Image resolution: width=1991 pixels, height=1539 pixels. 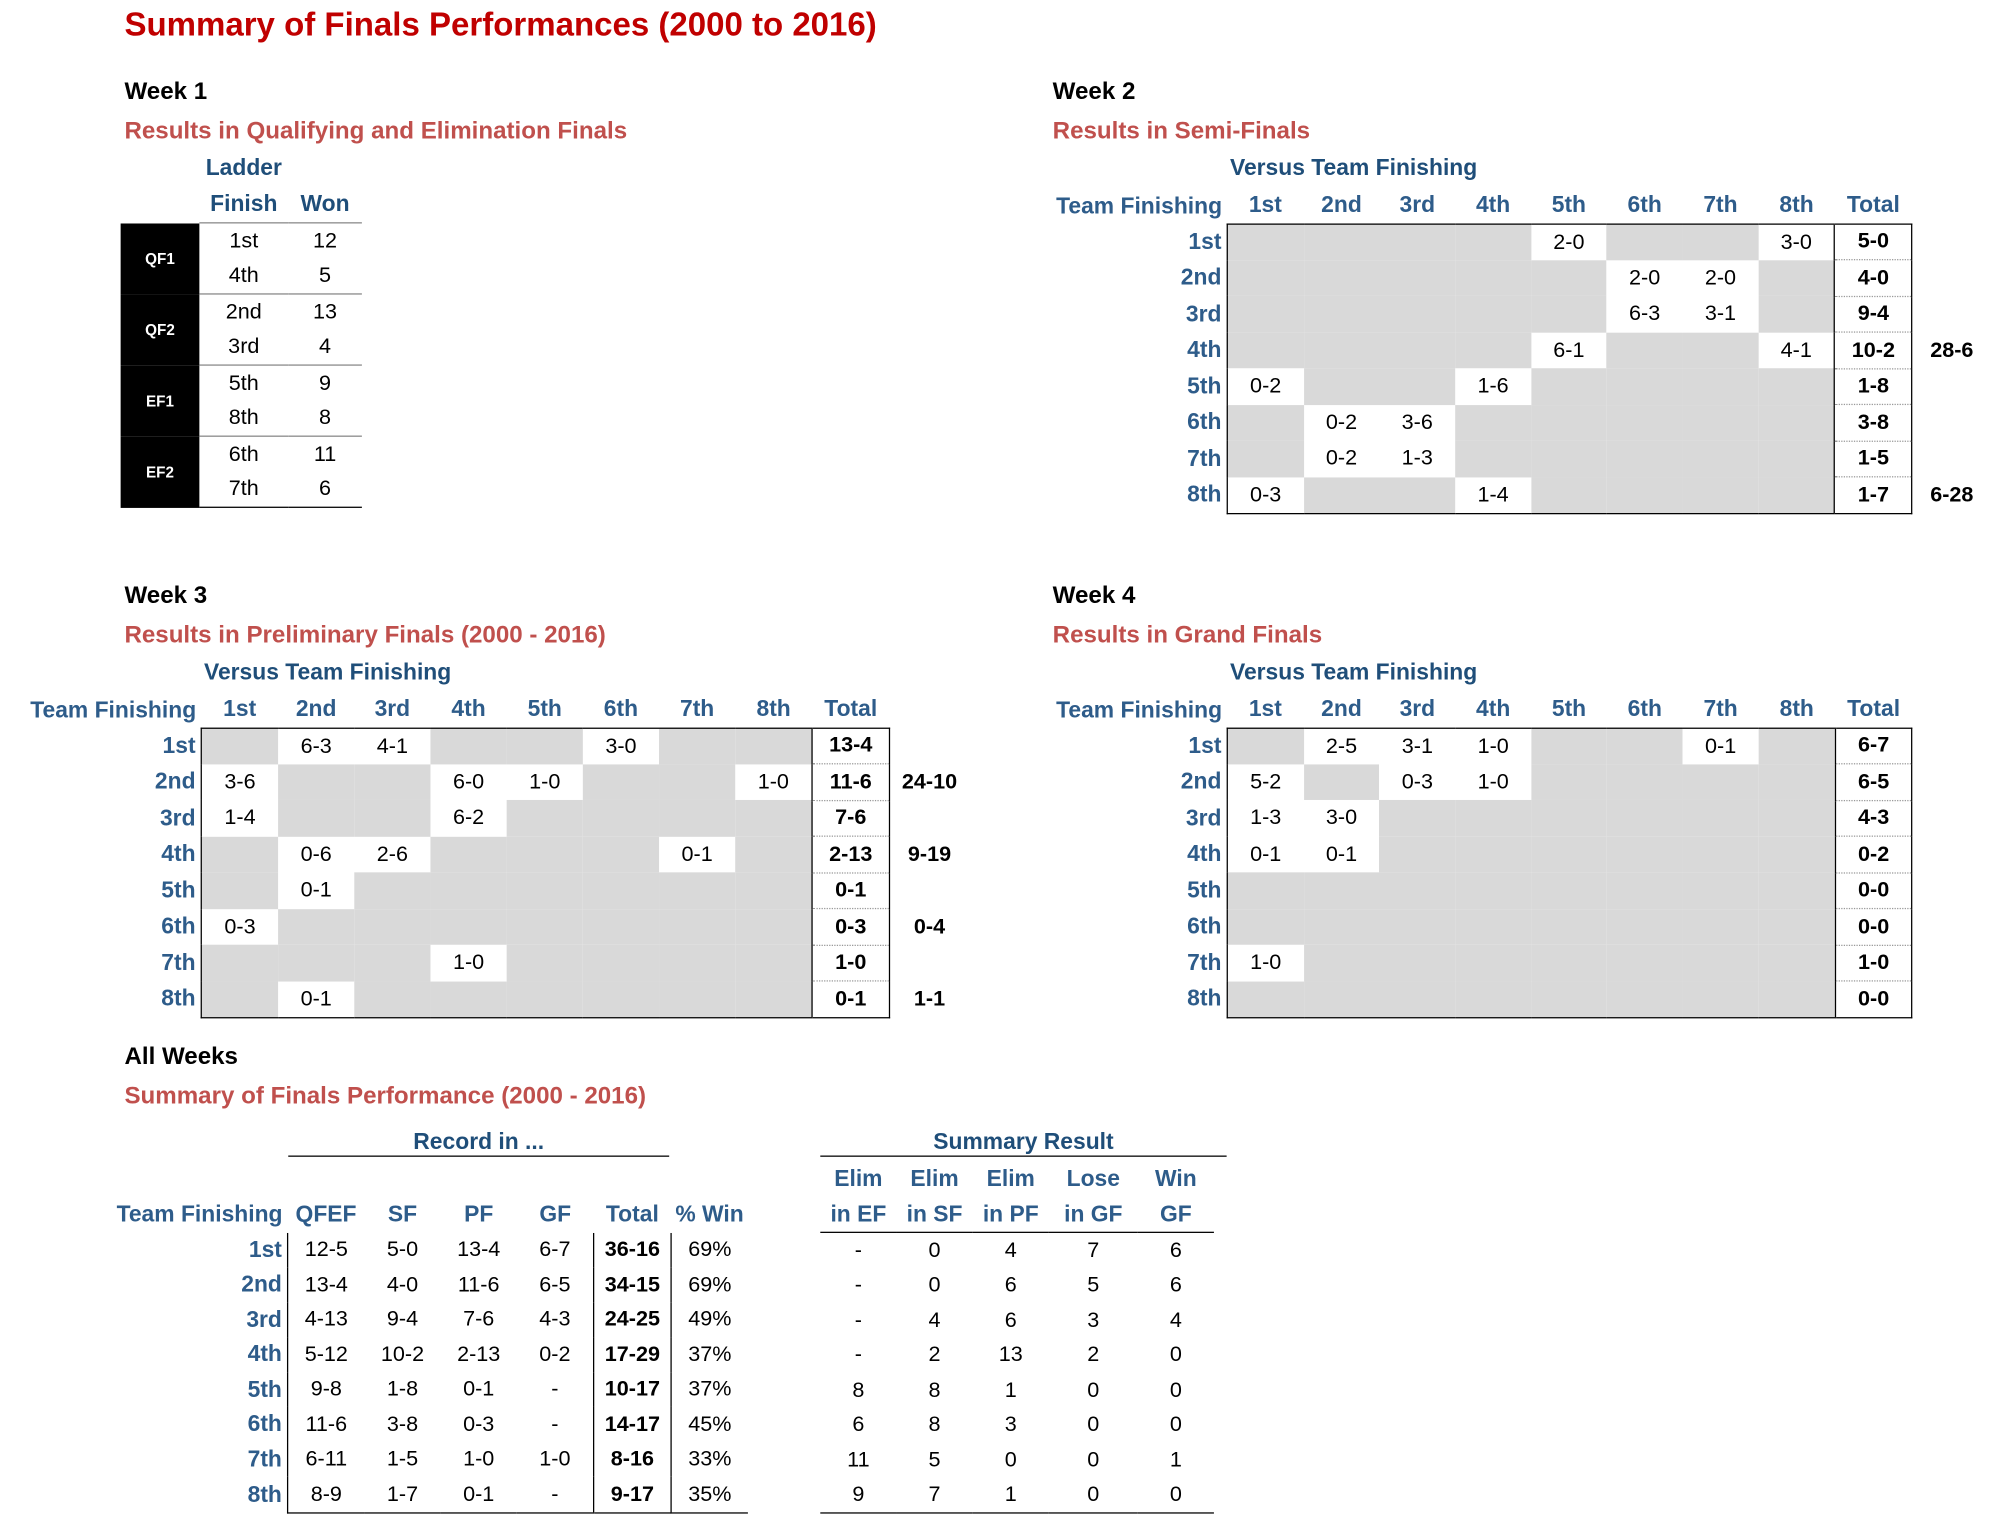 What do you see at coordinates (934, 1495) in the screenshot?
I see `summary-cell: 7` at bounding box center [934, 1495].